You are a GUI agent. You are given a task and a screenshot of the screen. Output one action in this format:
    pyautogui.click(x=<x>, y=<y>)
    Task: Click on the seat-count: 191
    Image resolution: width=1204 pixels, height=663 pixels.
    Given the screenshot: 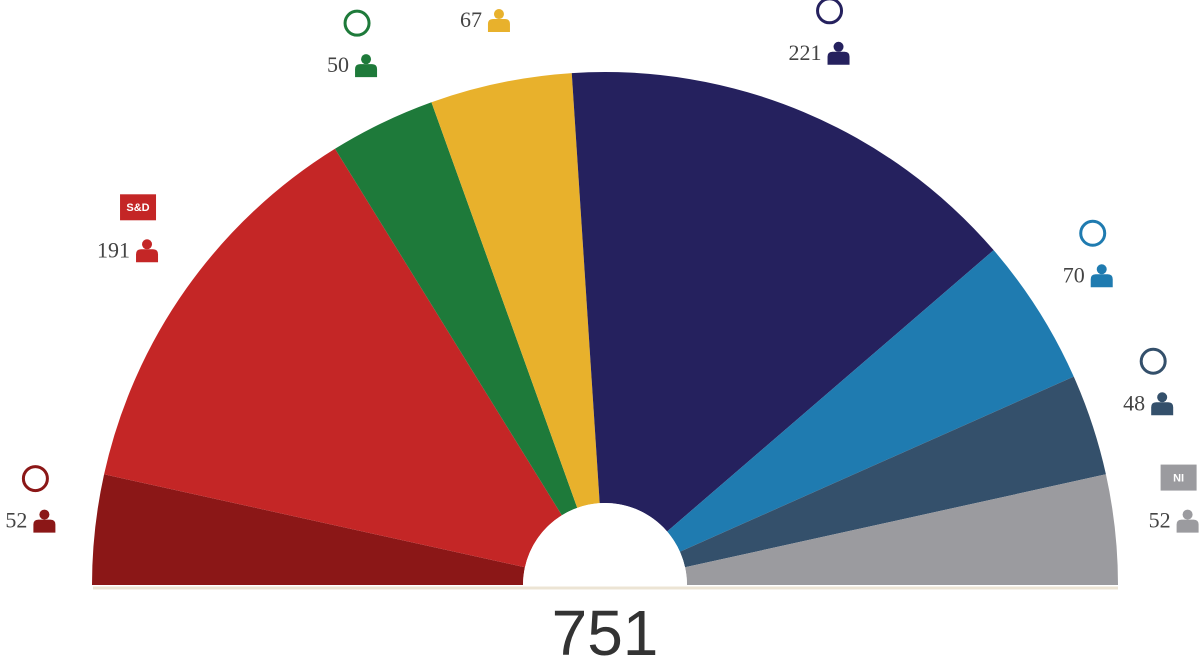 What is the action you would take?
    pyautogui.click(x=113, y=249)
    